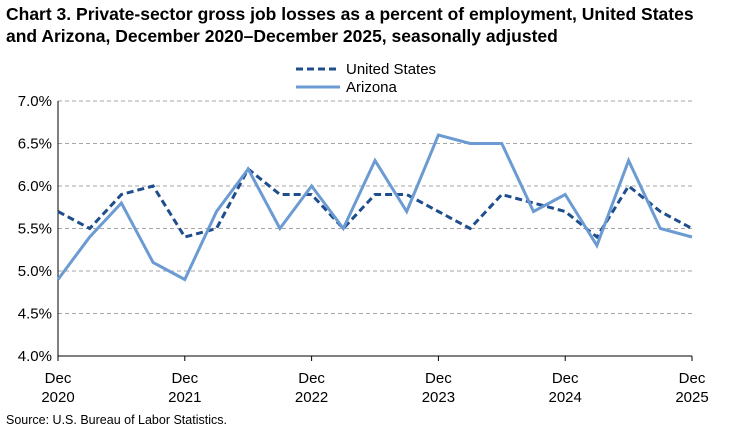 This screenshot has height=433, width=731. Describe the element at coordinates (35, 314) in the screenshot. I see `y-tick-label: 4.5%` at that location.